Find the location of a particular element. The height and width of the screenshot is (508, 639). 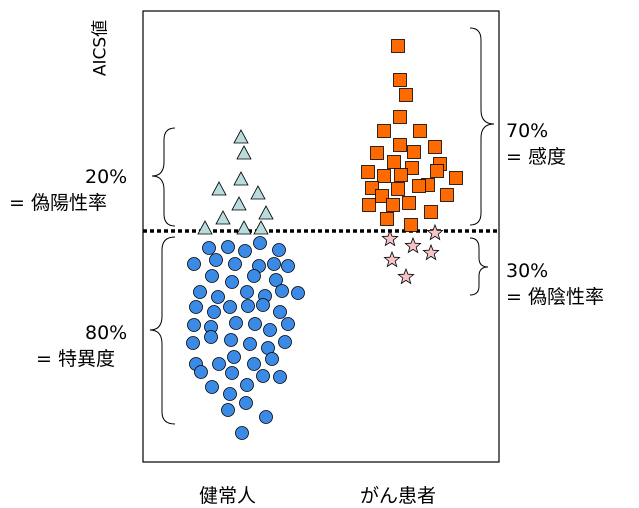

annotation-spec-pct: 80% is located at coordinates (106, 333).